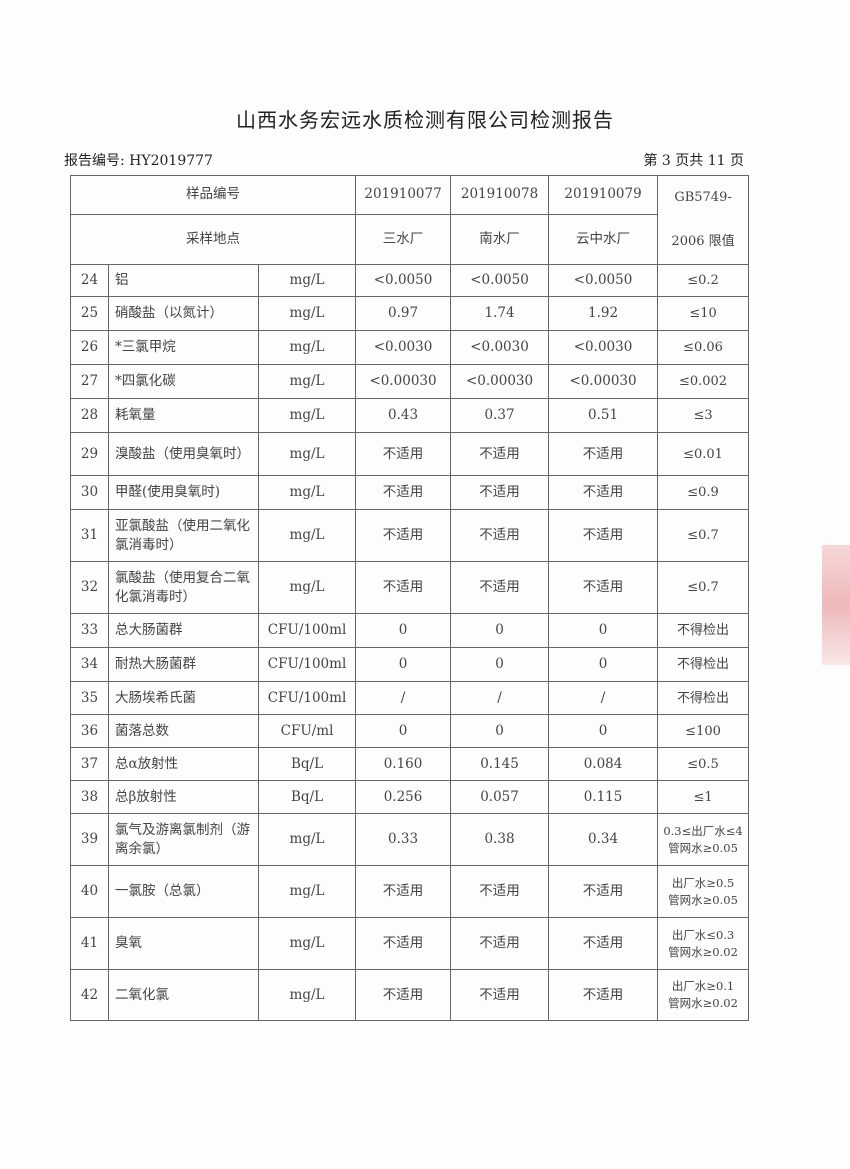  Describe the element at coordinates (89, 891) in the screenshot. I see `item-number: 40` at that location.